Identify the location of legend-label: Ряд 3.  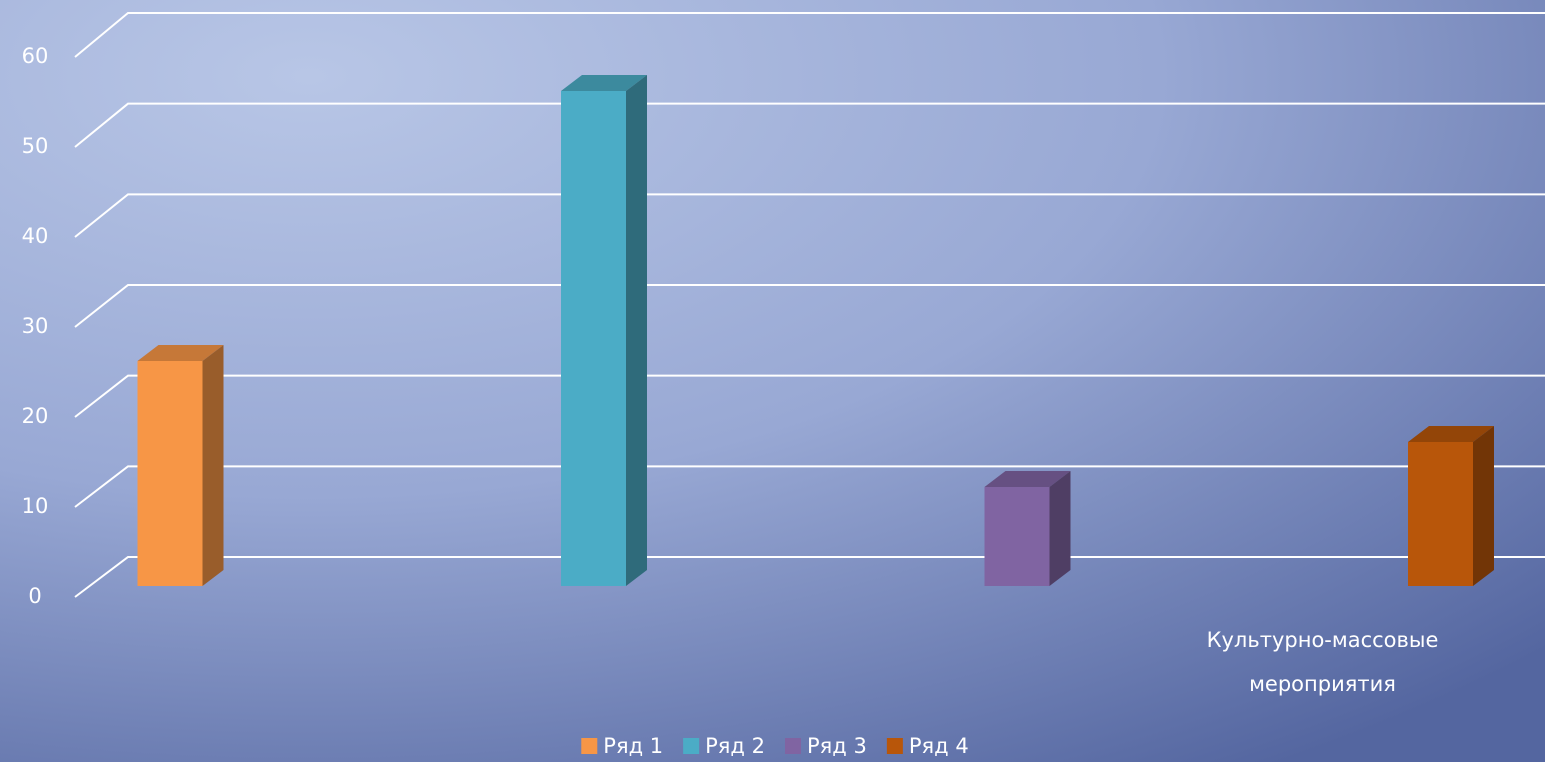
(837, 746).